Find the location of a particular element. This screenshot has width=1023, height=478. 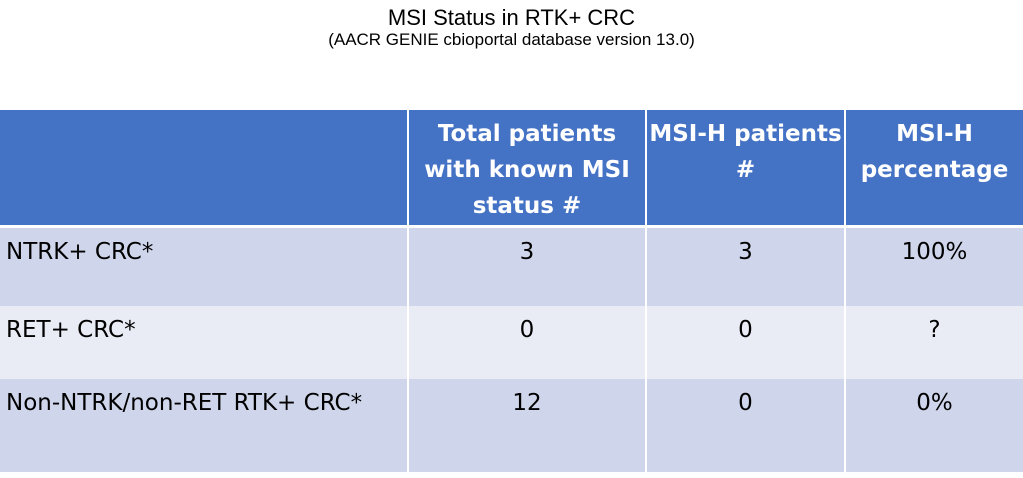

row-label: Non-NTRK/non-RET RTK+ CRC* is located at coordinates (204, 425).